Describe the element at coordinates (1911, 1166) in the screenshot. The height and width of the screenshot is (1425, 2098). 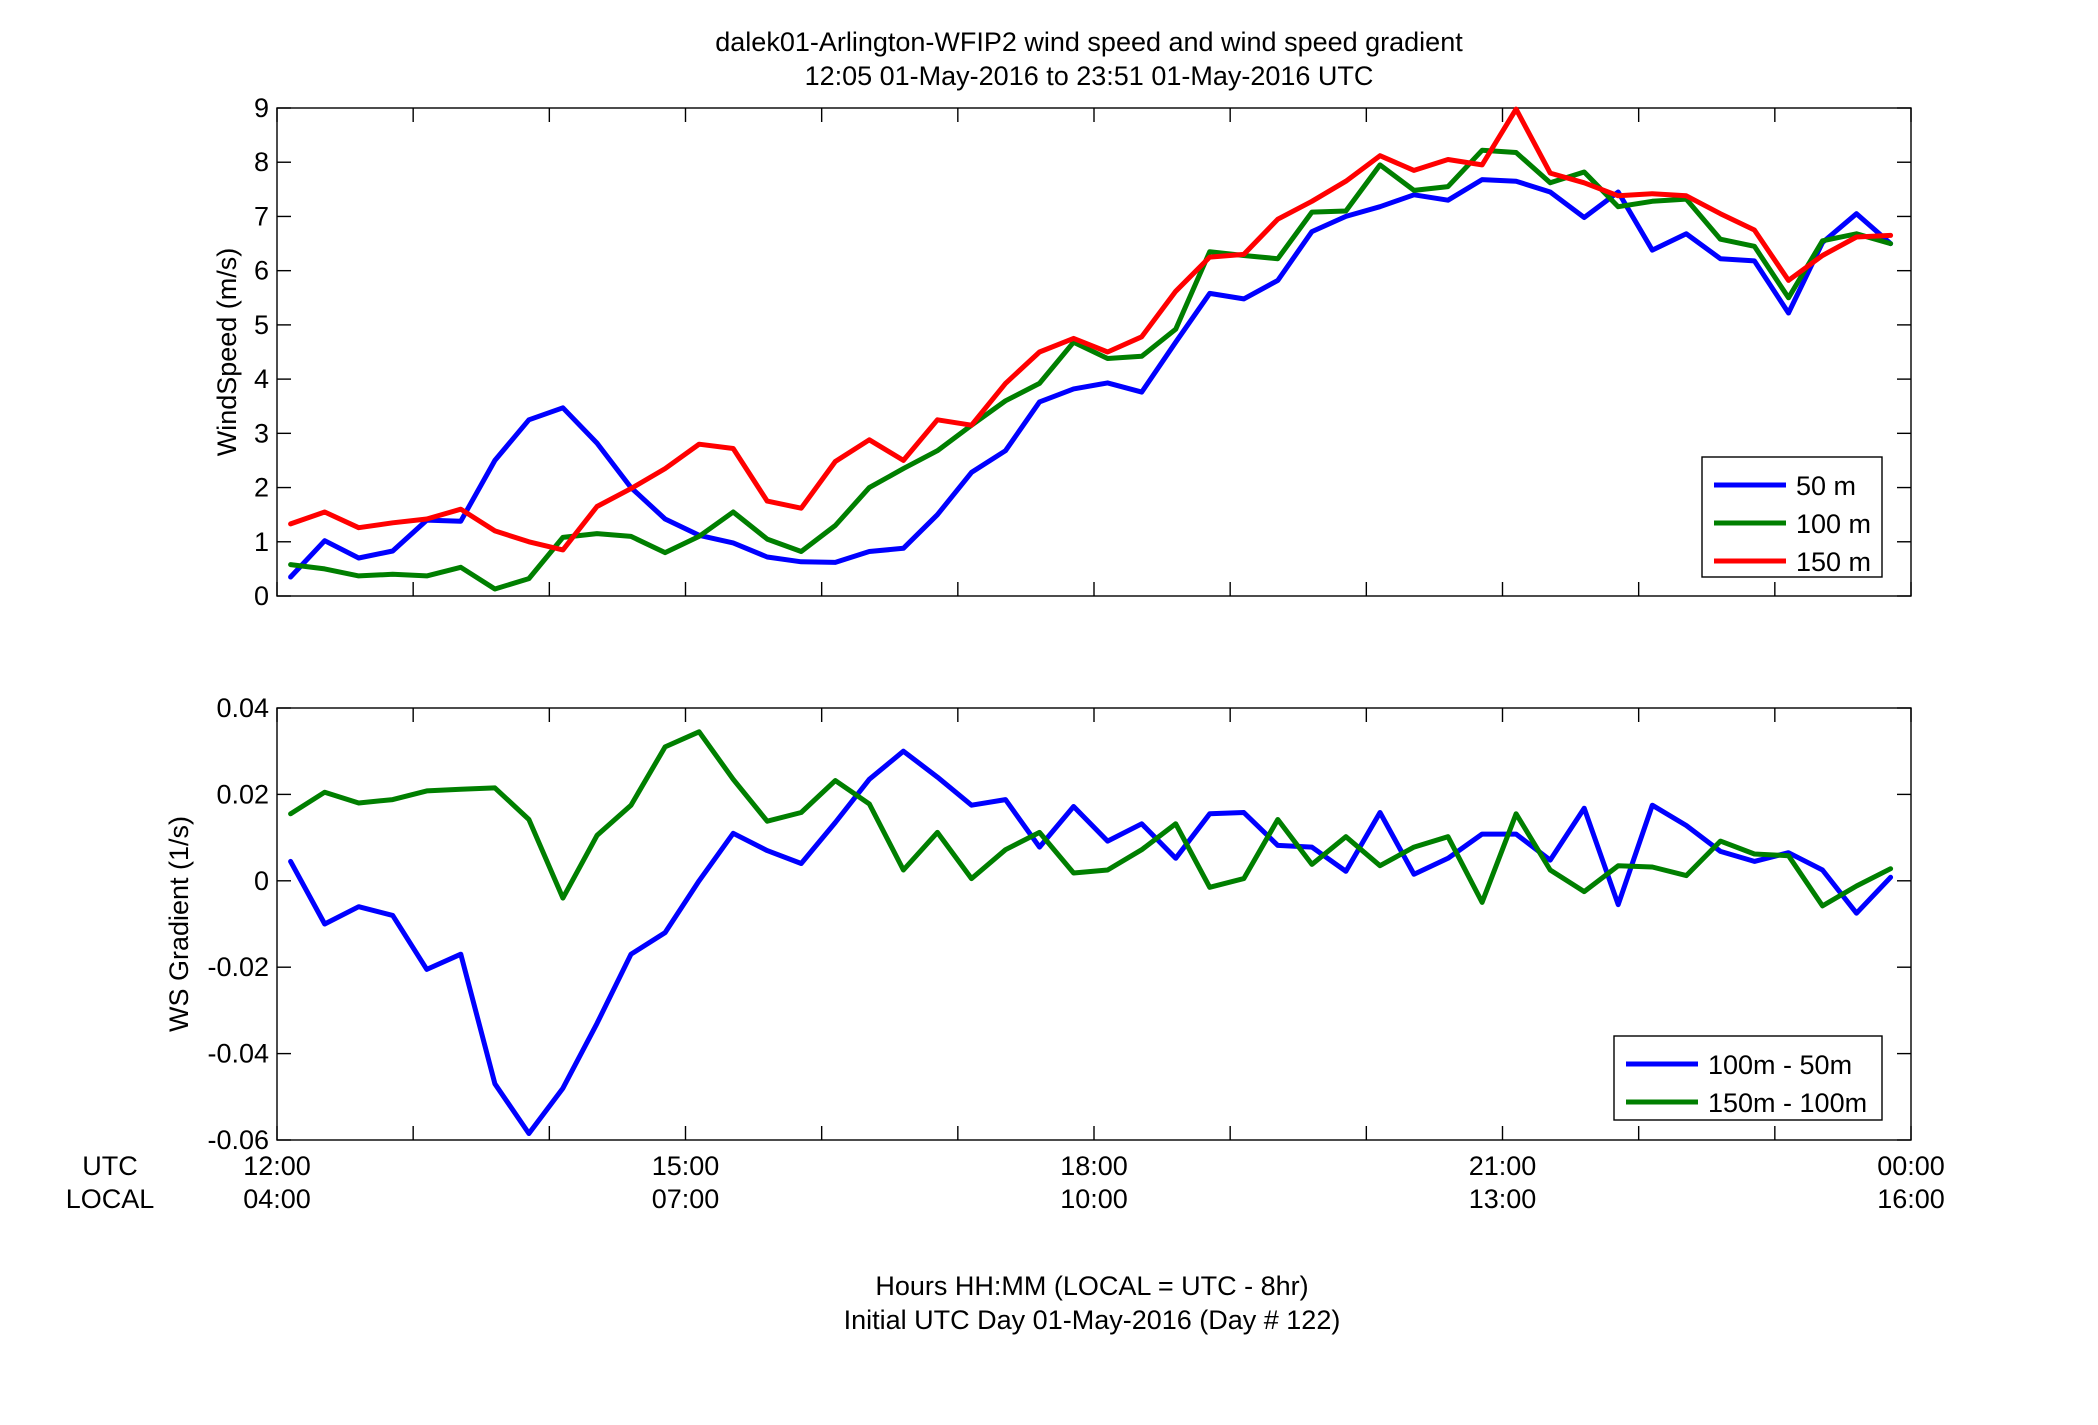
I see `x-tick-label-utc: 00:00` at that location.